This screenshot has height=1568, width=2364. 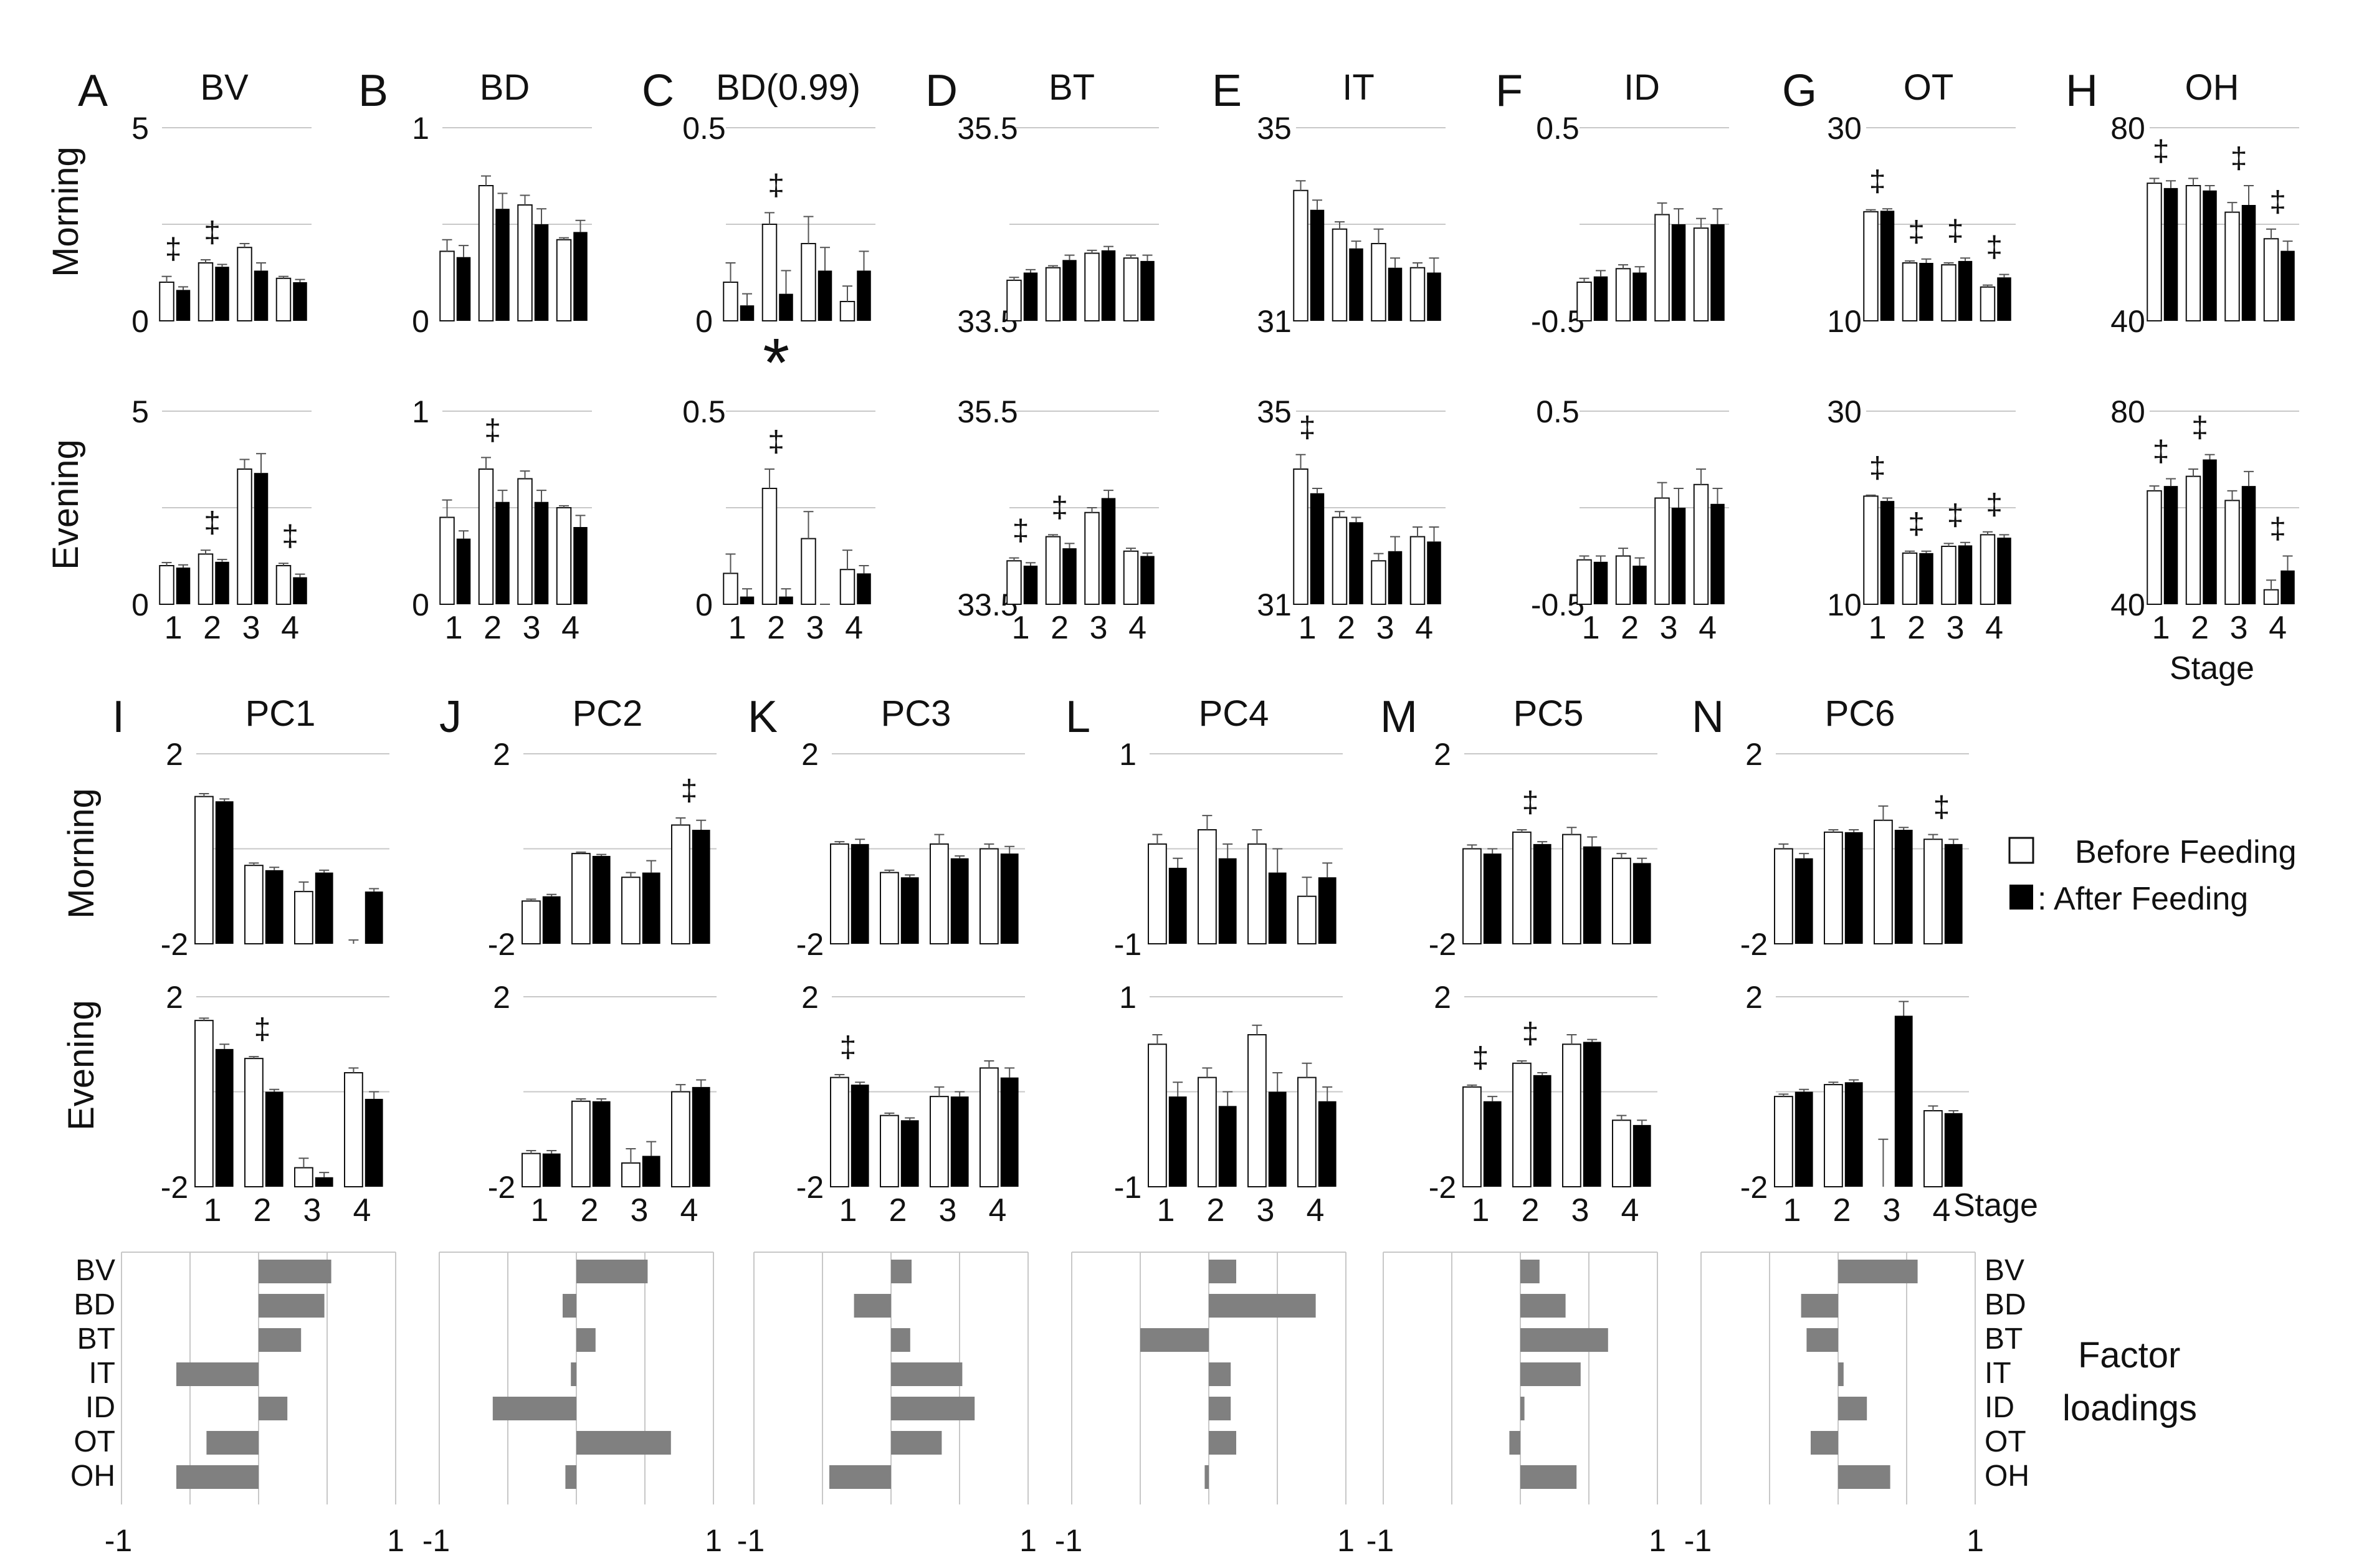 I want to click on loading-var-label-left: BV, so click(x=95, y=1271).